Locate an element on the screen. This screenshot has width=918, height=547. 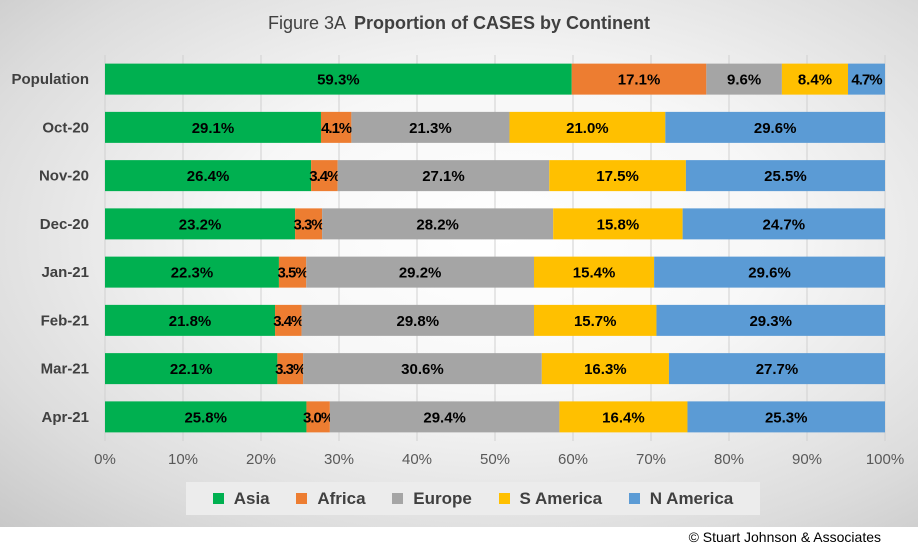
data-label: 4.7% is located at coordinates (866, 80).